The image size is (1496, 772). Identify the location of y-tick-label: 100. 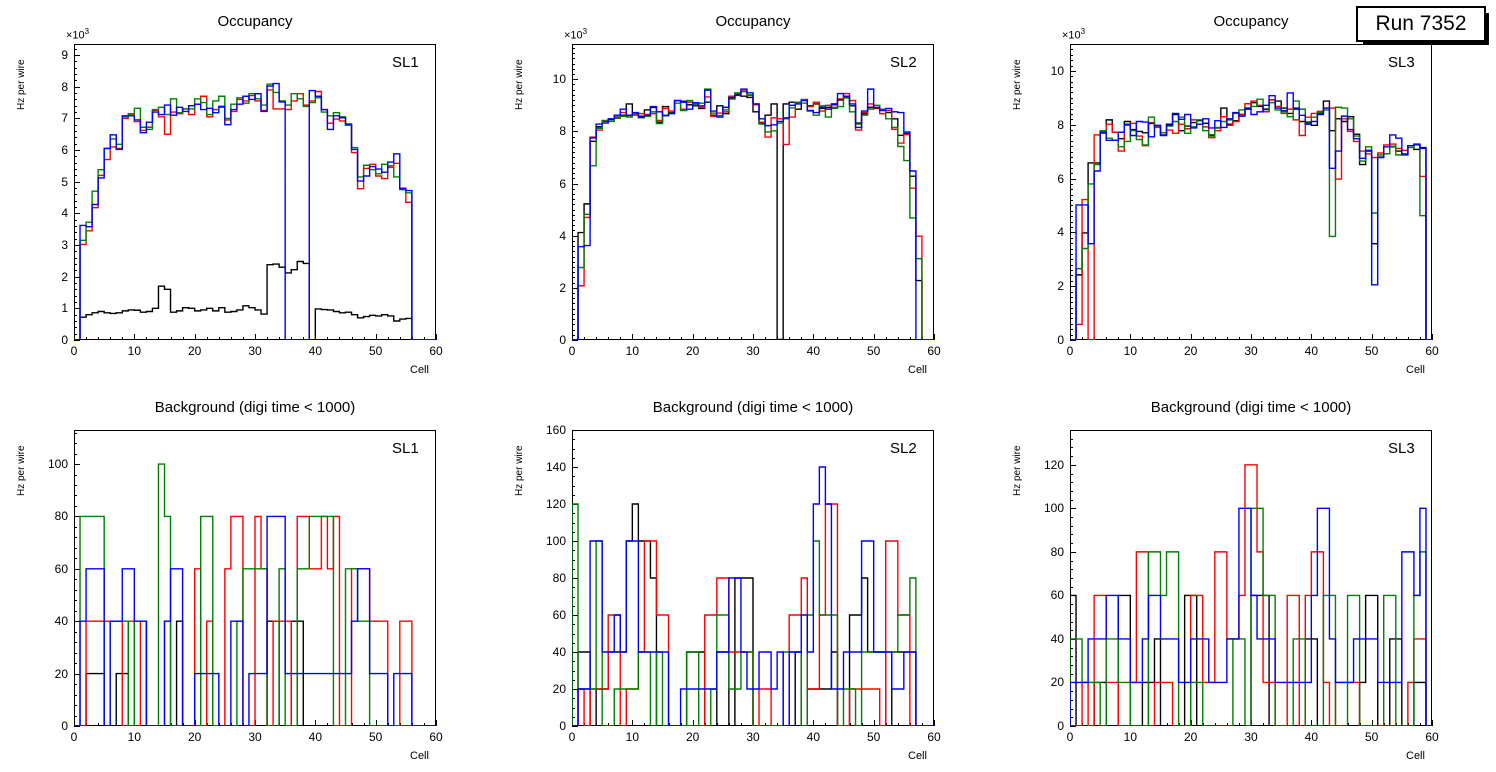
(1053, 508).